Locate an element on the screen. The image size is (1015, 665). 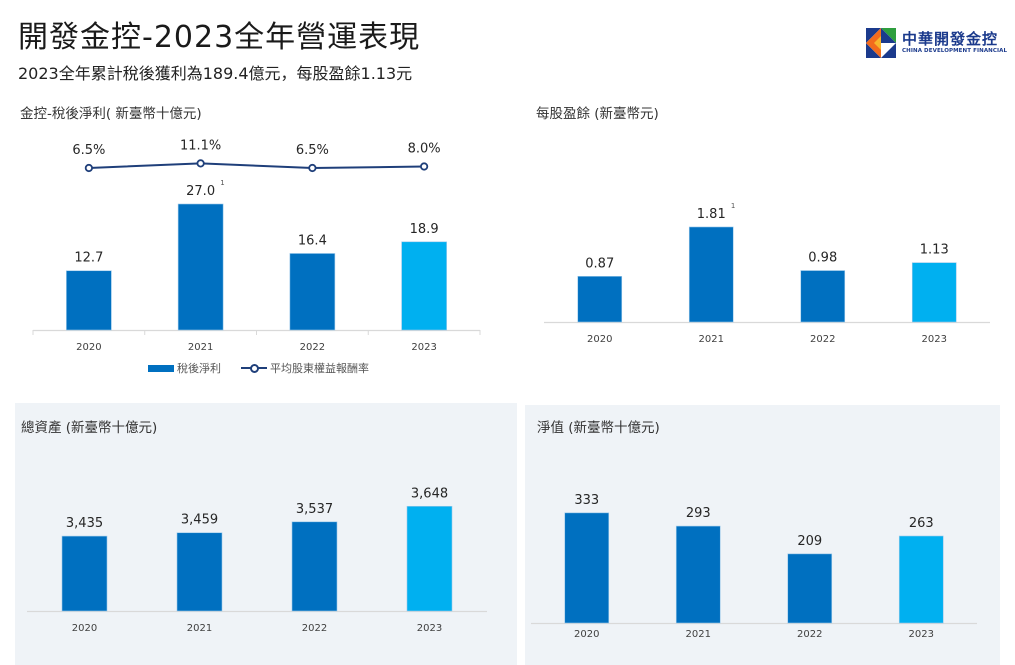
bar-value-label: 12.7 is located at coordinates (88, 258).